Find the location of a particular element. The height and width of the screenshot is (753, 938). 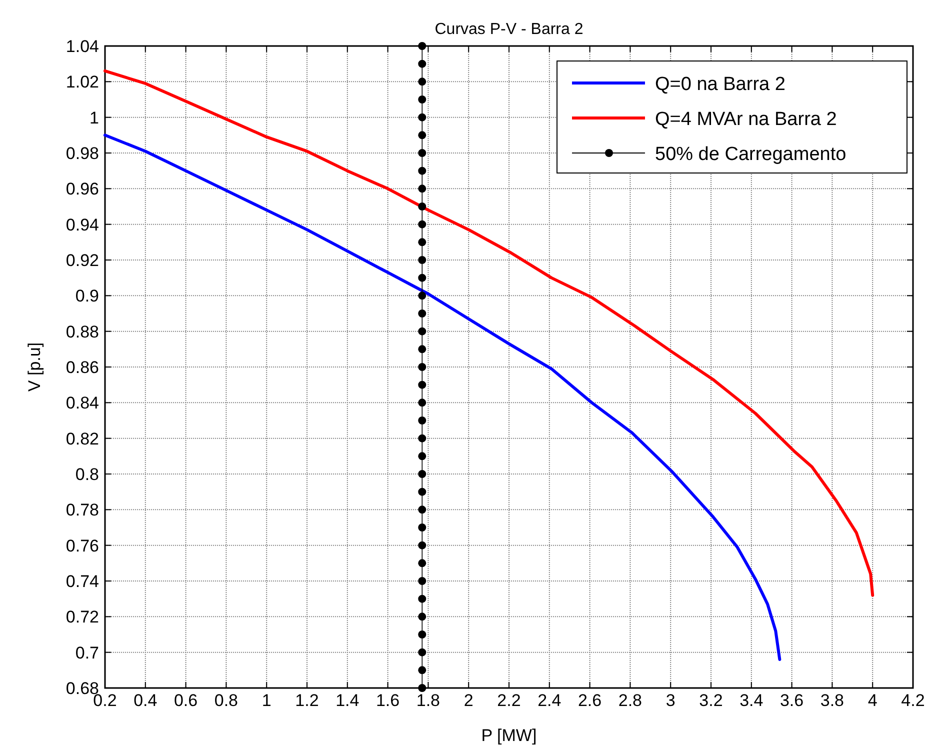

x-tick-label: 3.2 is located at coordinates (711, 700).